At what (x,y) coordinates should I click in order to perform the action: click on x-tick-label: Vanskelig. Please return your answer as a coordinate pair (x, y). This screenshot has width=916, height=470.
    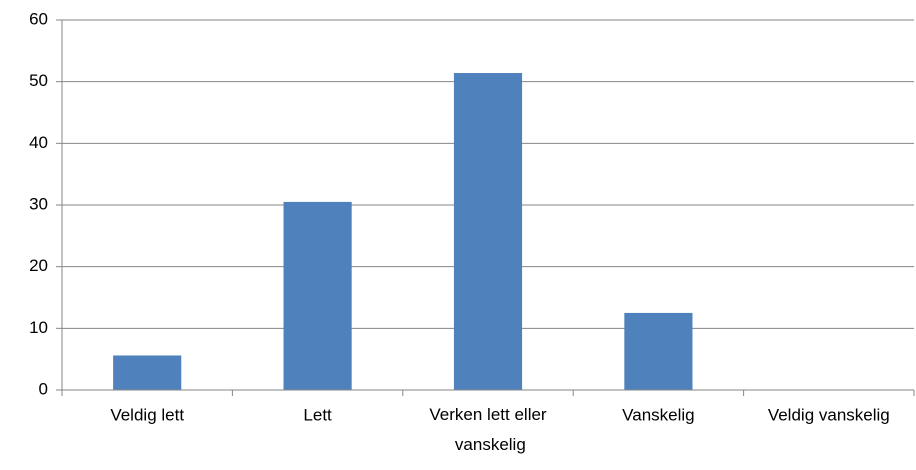
    Looking at the image, I should click on (658, 414).